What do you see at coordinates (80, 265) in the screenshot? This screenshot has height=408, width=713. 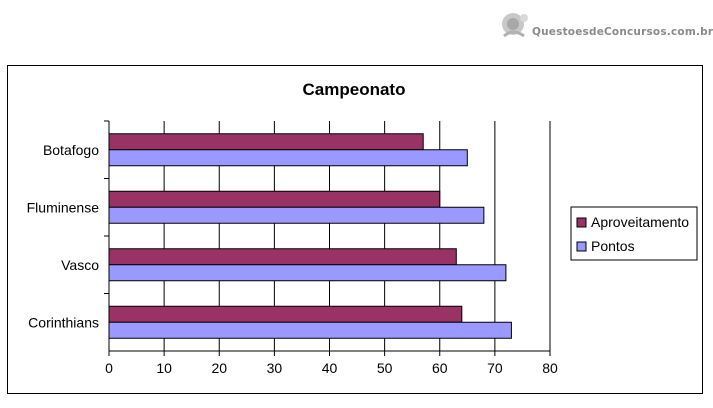 I see `category-label: Vasco` at bounding box center [80, 265].